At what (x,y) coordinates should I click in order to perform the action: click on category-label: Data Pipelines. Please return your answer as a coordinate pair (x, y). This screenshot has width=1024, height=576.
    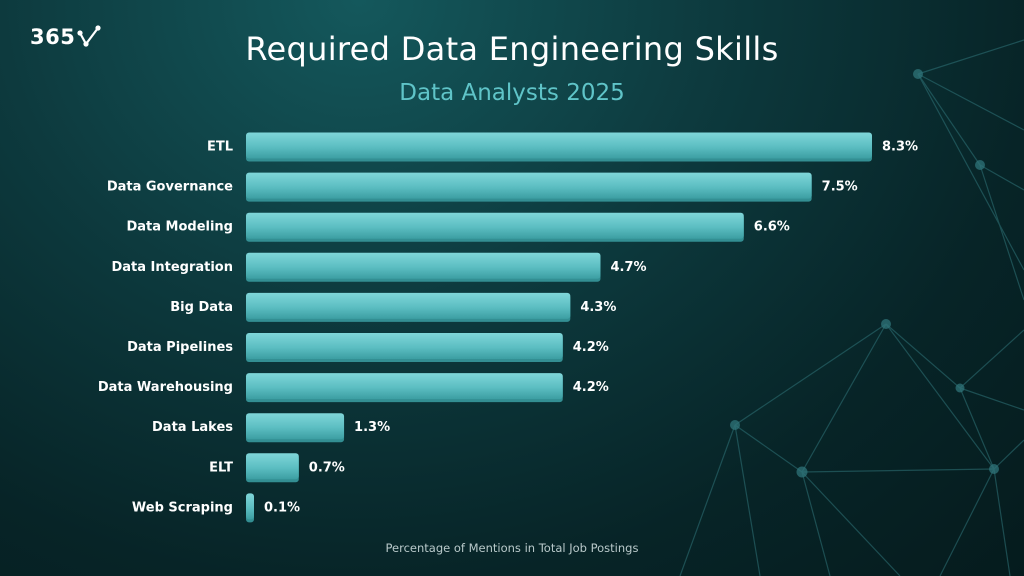
    Looking at the image, I should click on (180, 347).